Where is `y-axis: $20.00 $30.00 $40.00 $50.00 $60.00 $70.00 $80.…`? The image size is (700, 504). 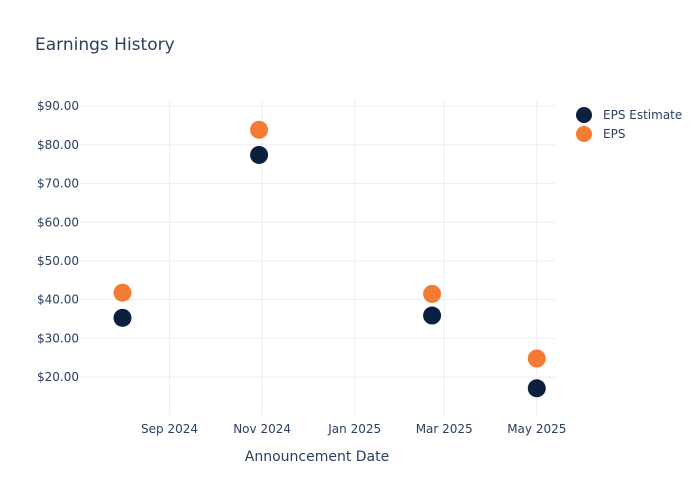
y-axis: $20.00 $30.00 $40.00 $50.00 $60.00 $70.00 $80.… is located at coordinates (58, 241).